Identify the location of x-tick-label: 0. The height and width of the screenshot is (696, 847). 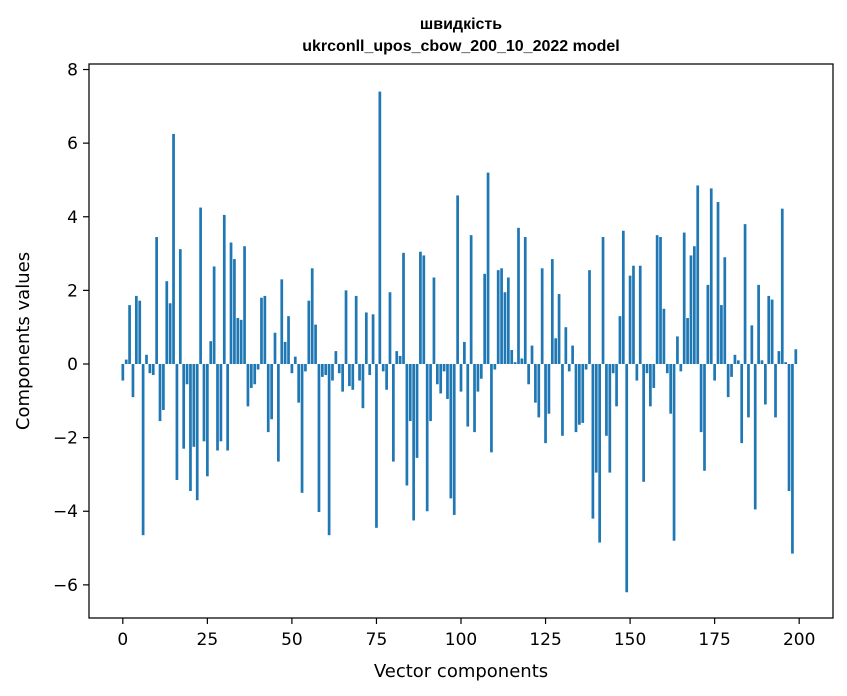
(122, 640).